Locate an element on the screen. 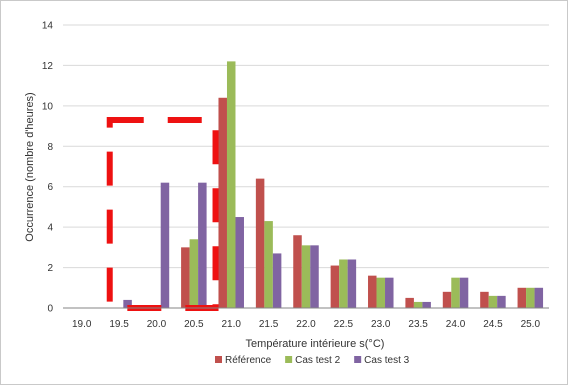 The width and height of the screenshot is (568, 389). y-tick-label: 0 is located at coordinates (50, 309).